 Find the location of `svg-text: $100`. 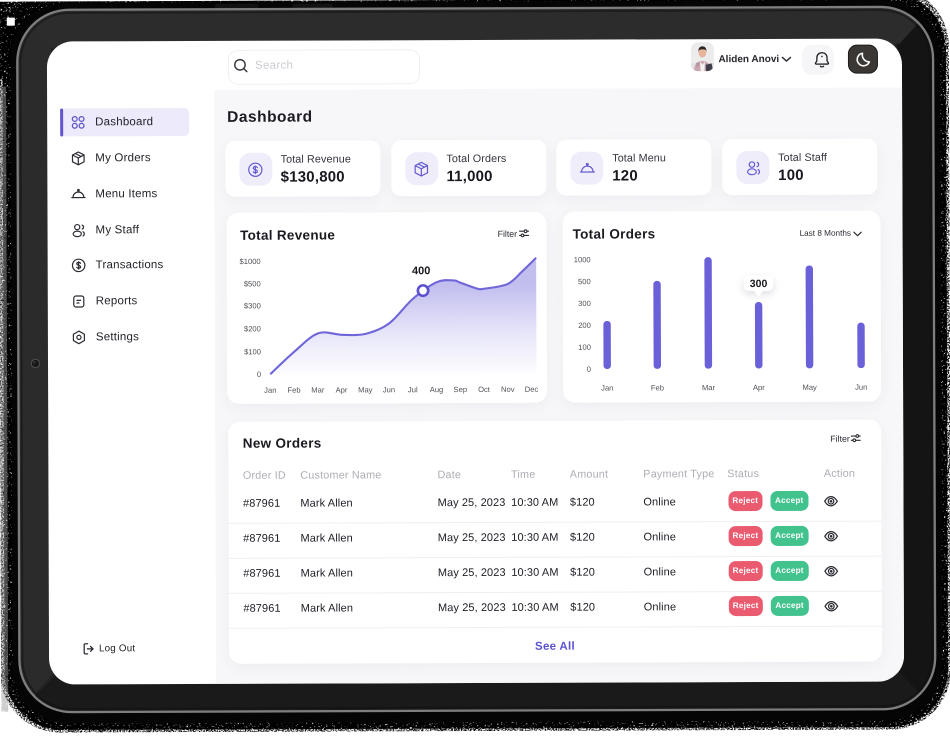

svg-text: $100 is located at coordinates (252, 351).